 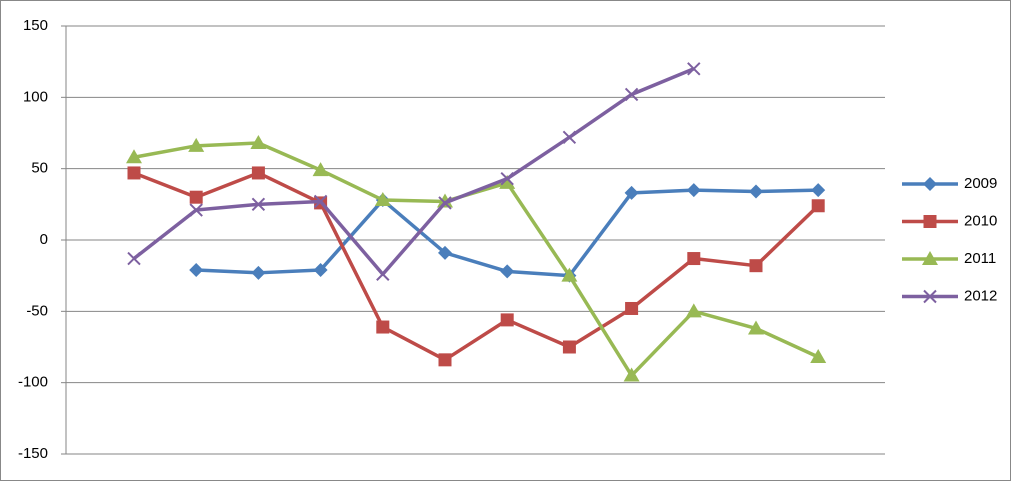 I want to click on y-tick-label: 50, so click(x=39, y=168).